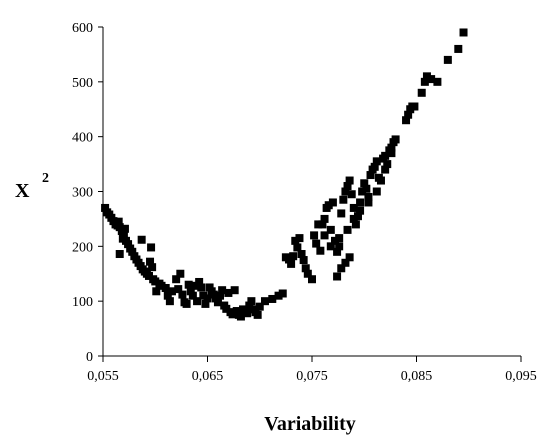 This screenshot has height=437, width=540. I want to click on y-tick-label: 200, so click(82, 247).